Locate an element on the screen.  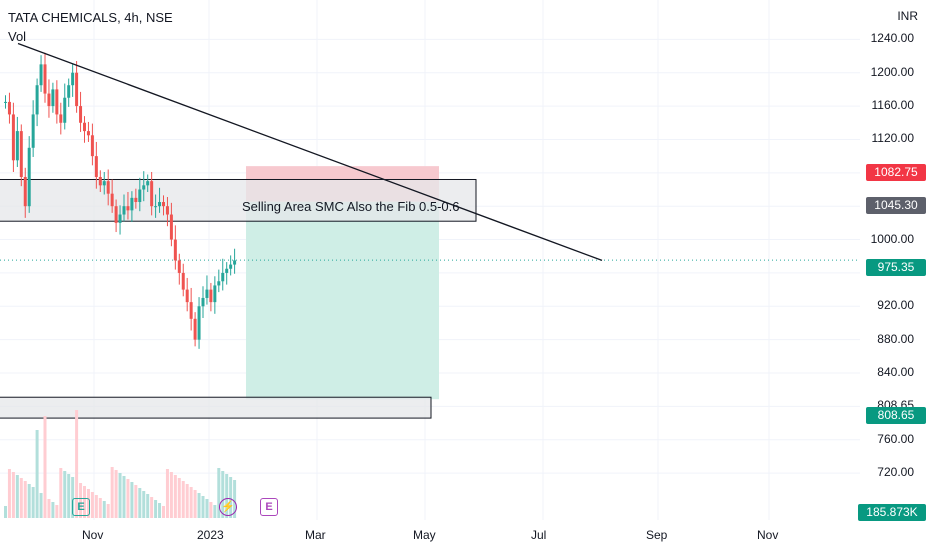
y-tick-label: 880.00 is located at coordinates (895, 338).